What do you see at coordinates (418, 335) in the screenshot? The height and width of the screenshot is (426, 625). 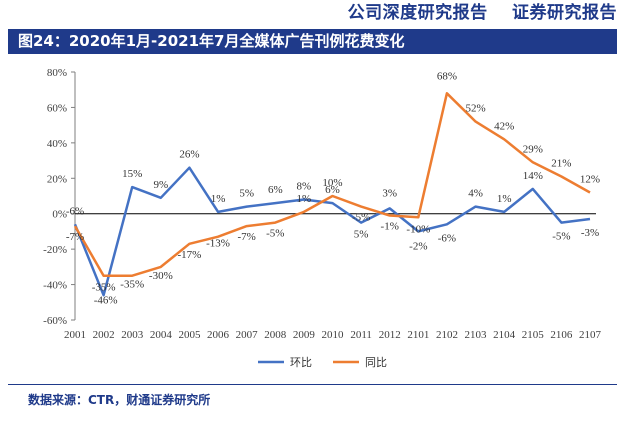 I see `x-tick-label: 2101` at bounding box center [418, 335].